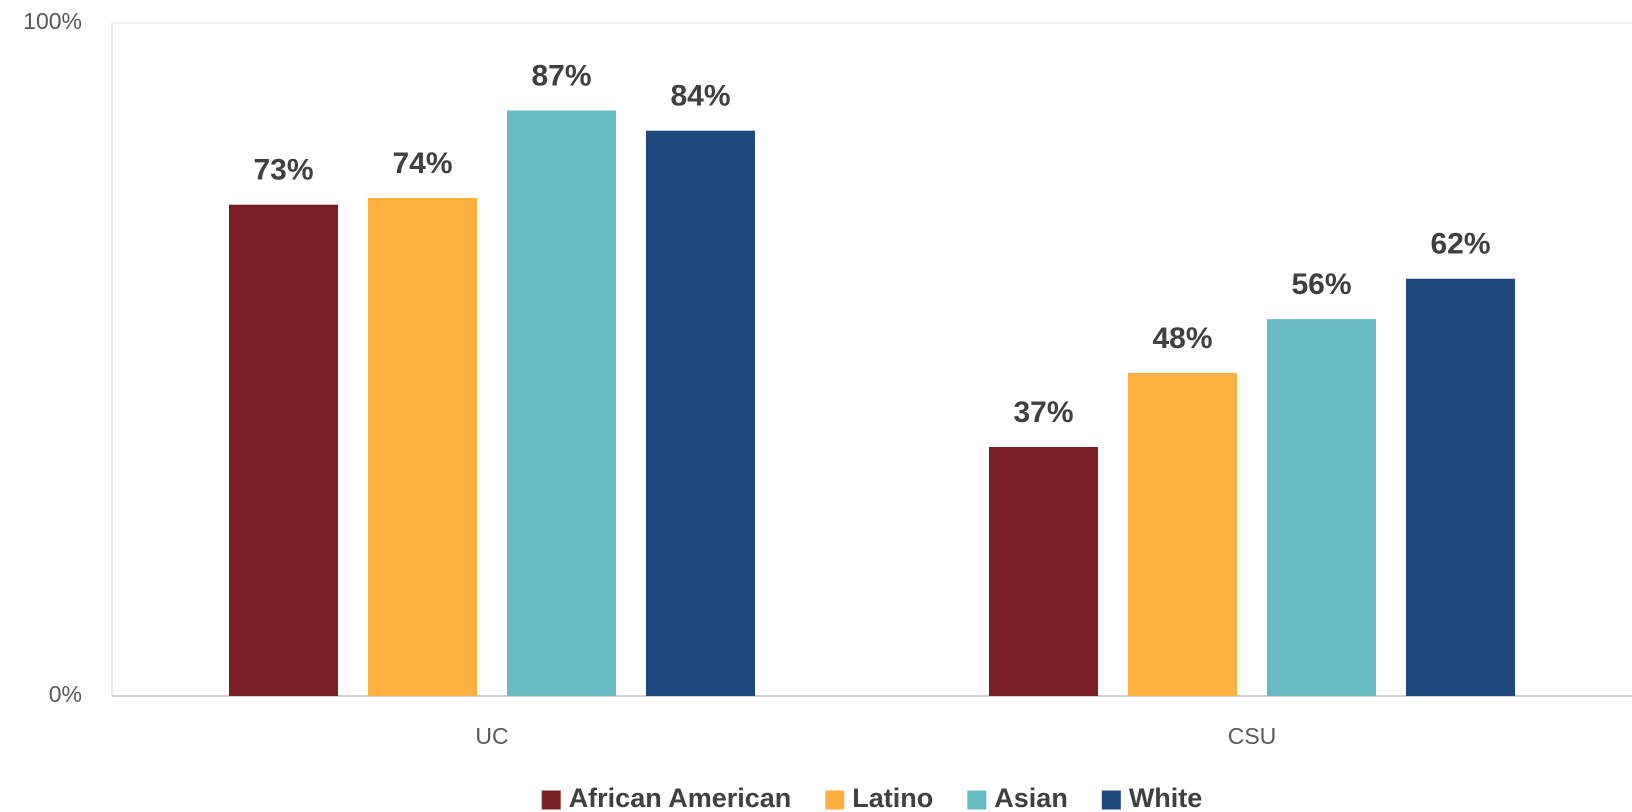  What do you see at coordinates (1321, 284) in the screenshot?
I see `data-label: 56%` at bounding box center [1321, 284].